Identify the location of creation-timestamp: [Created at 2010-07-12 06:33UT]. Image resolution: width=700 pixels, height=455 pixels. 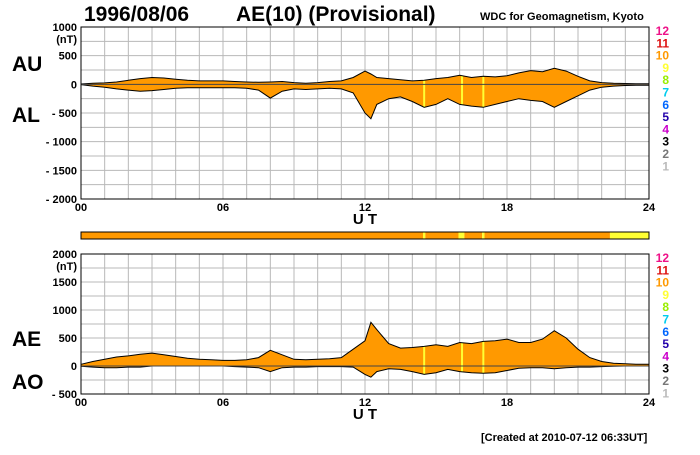
(564, 438).